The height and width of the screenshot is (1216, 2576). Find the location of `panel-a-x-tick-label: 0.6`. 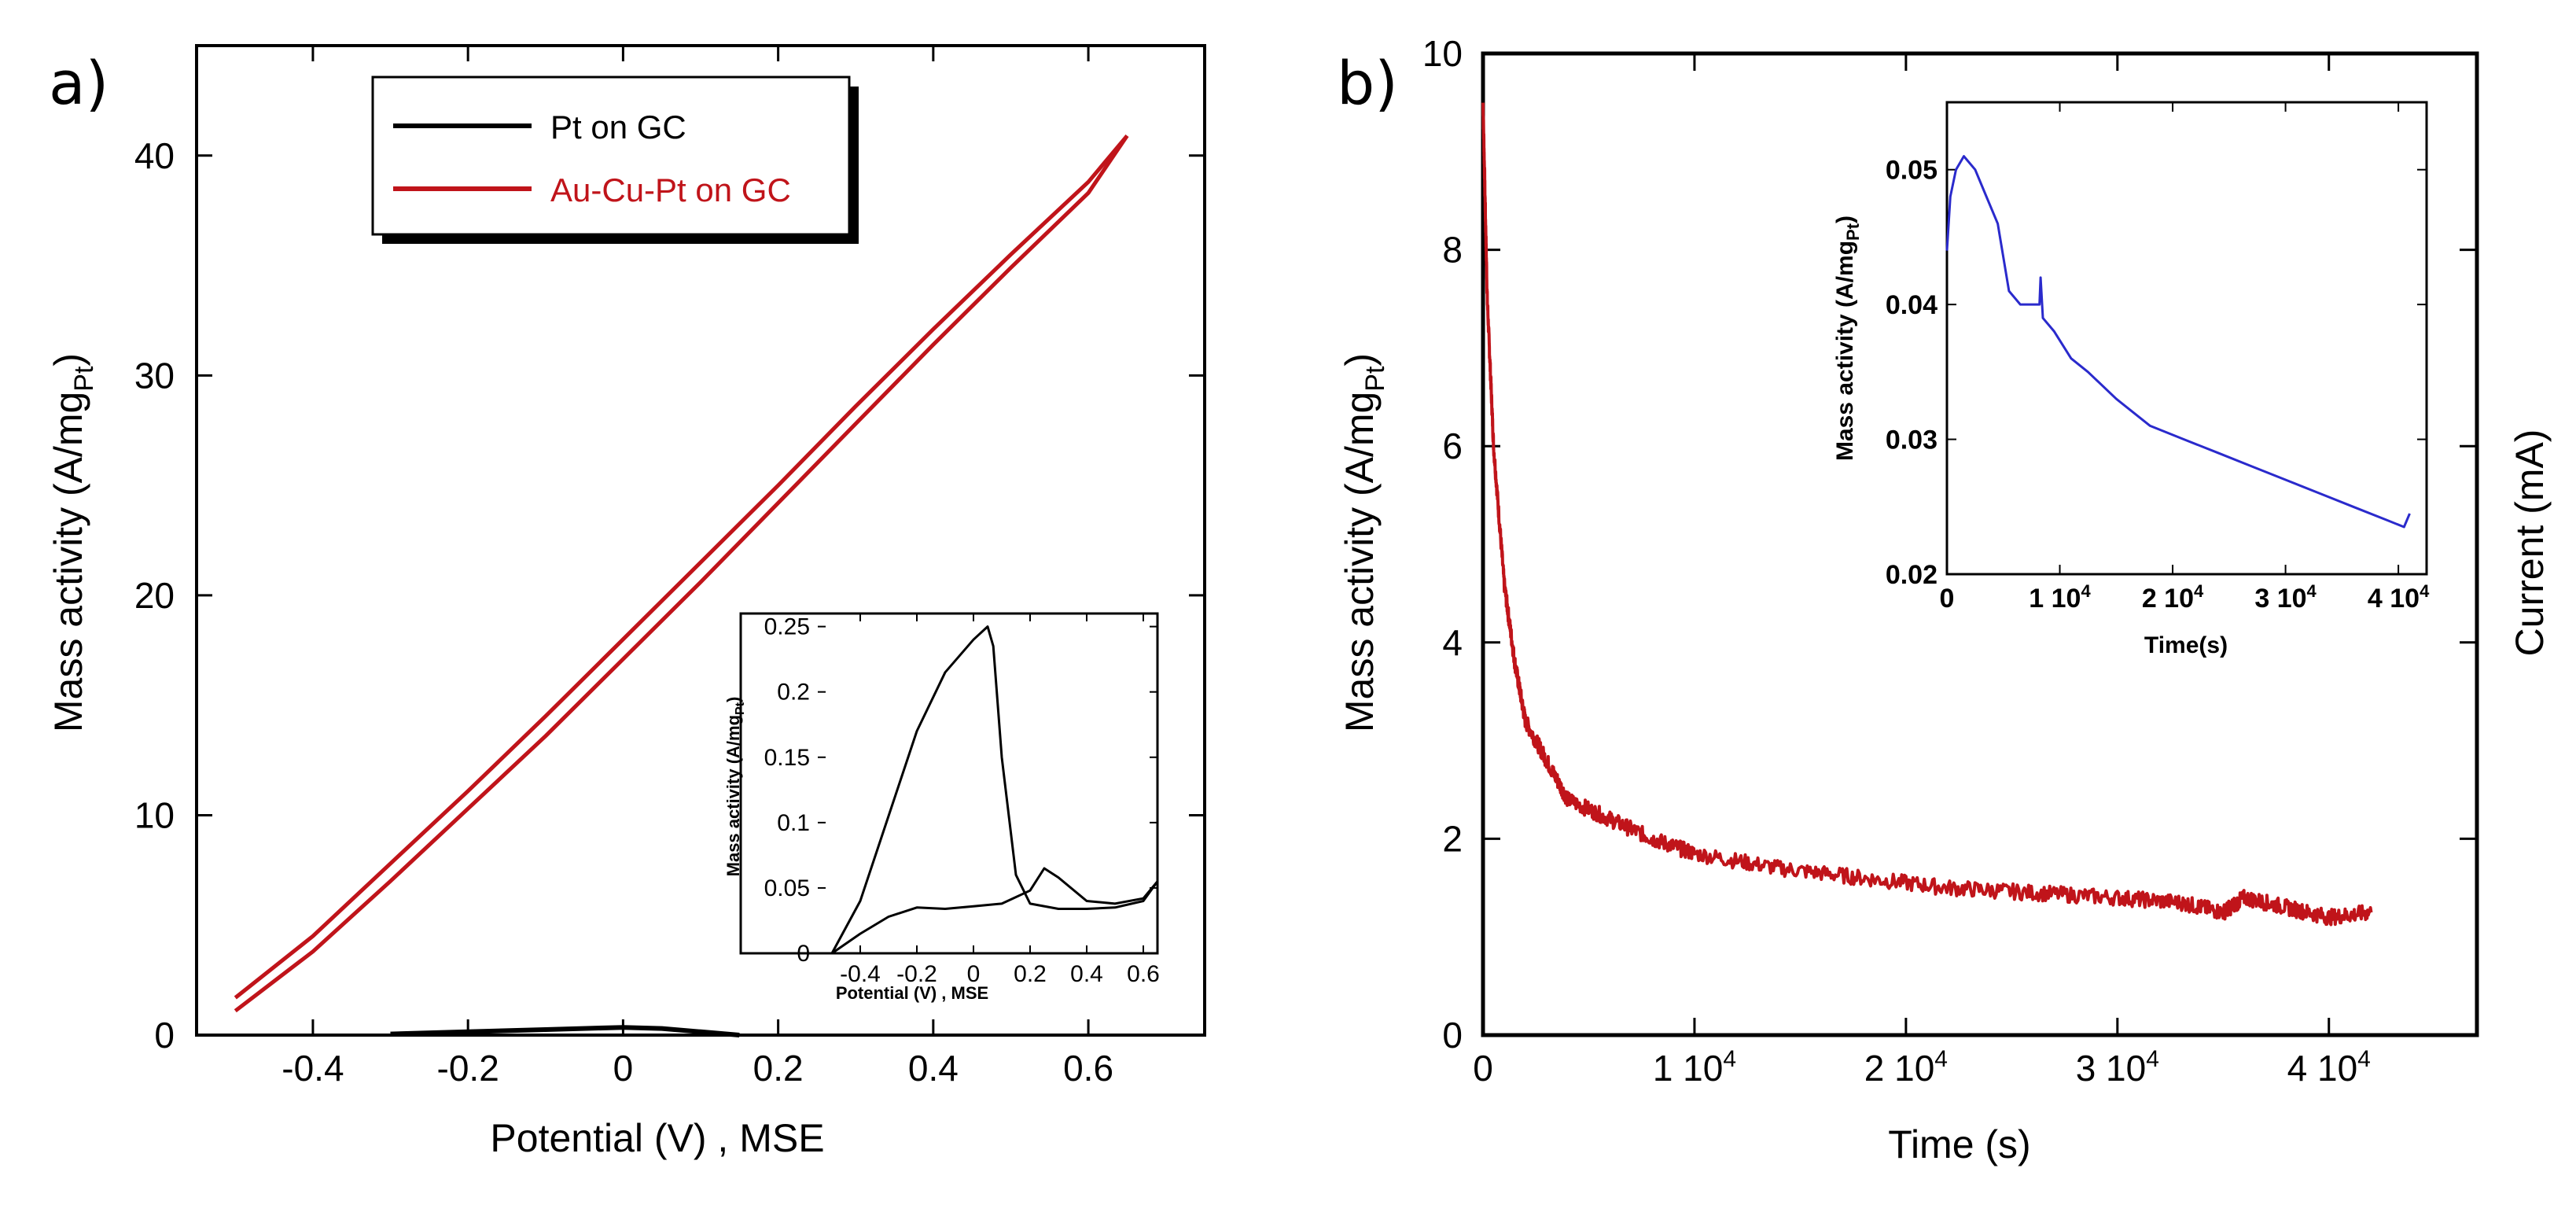

panel-a-x-tick-label: 0.6 is located at coordinates (1088, 1068).